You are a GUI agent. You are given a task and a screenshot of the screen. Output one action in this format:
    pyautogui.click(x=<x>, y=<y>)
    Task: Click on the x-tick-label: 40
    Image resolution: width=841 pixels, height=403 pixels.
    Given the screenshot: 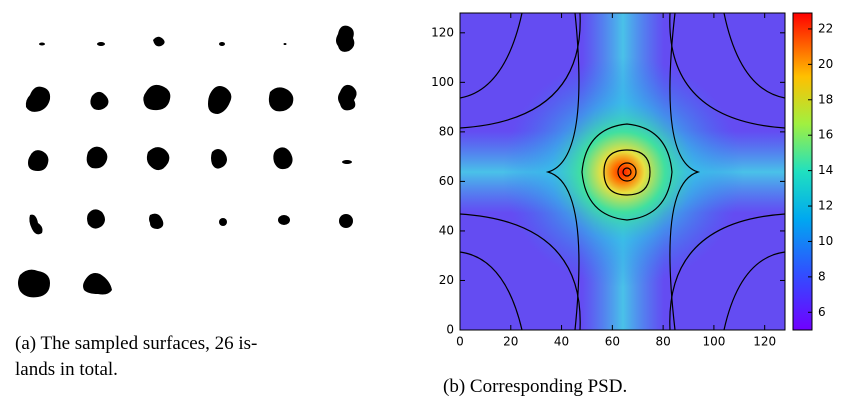 What is the action you would take?
    pyautogui.click(x=561, y=342)
    